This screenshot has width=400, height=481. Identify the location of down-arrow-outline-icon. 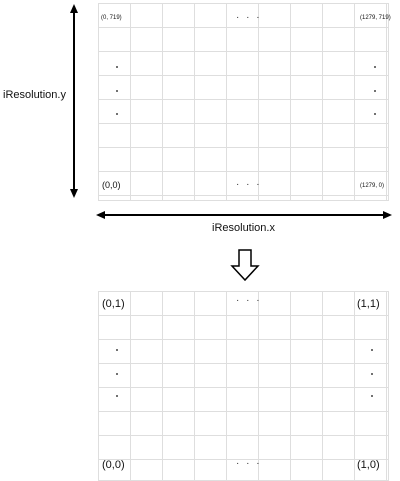
(245, 265).